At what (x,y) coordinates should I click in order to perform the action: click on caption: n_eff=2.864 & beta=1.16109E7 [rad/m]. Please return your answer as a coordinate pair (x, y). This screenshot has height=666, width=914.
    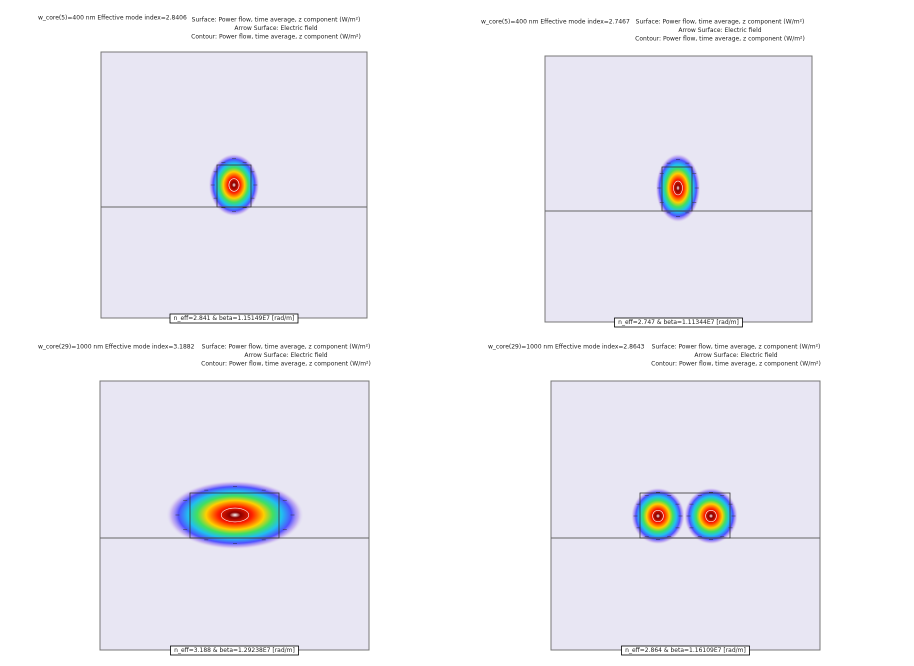
    Looking at the image, I should click on (685, 650).